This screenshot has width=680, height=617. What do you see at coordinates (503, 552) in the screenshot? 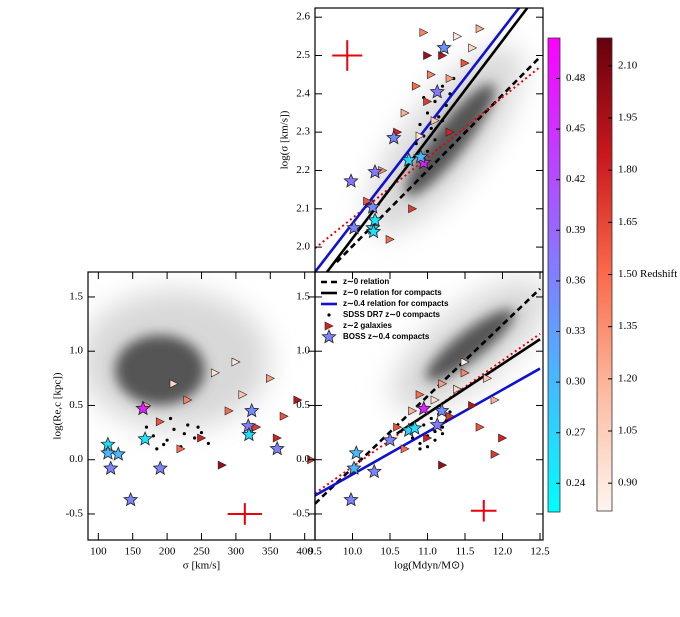
I see `x-tick-label: 12.0` at bounding box center [503, 552].